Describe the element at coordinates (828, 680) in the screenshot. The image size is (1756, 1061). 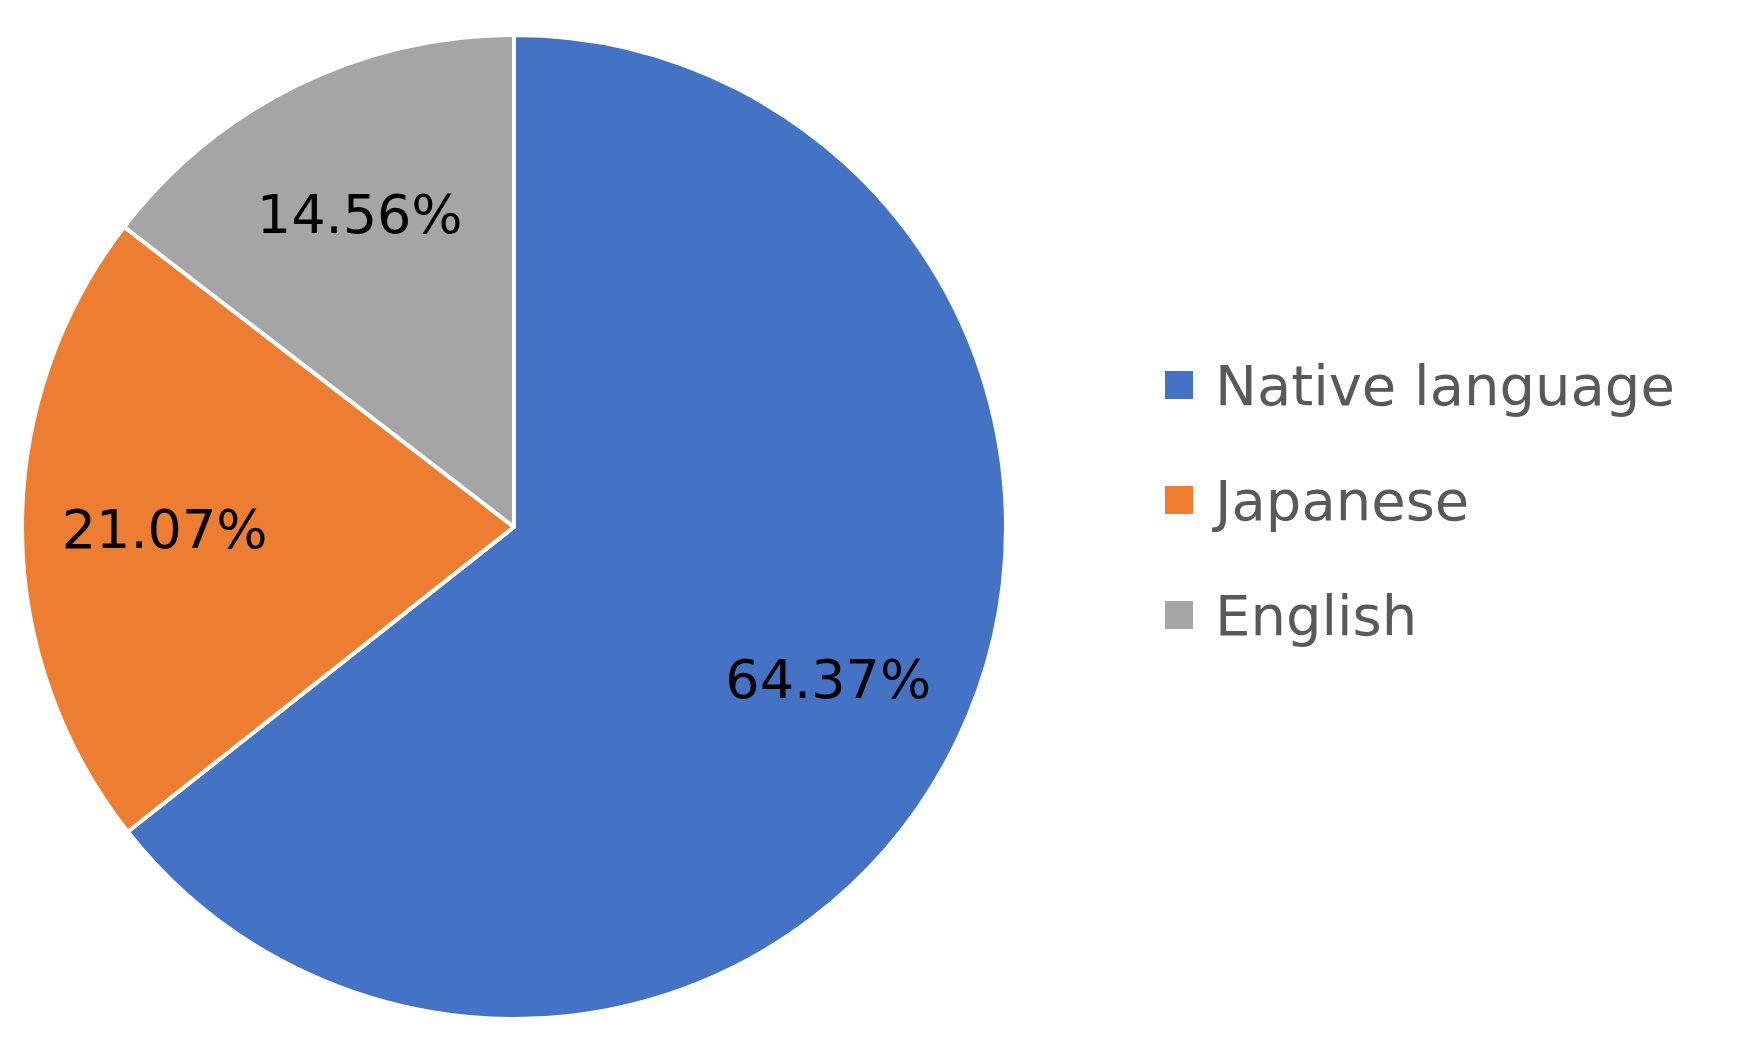
I see `data-label: 64.37%` at that location.